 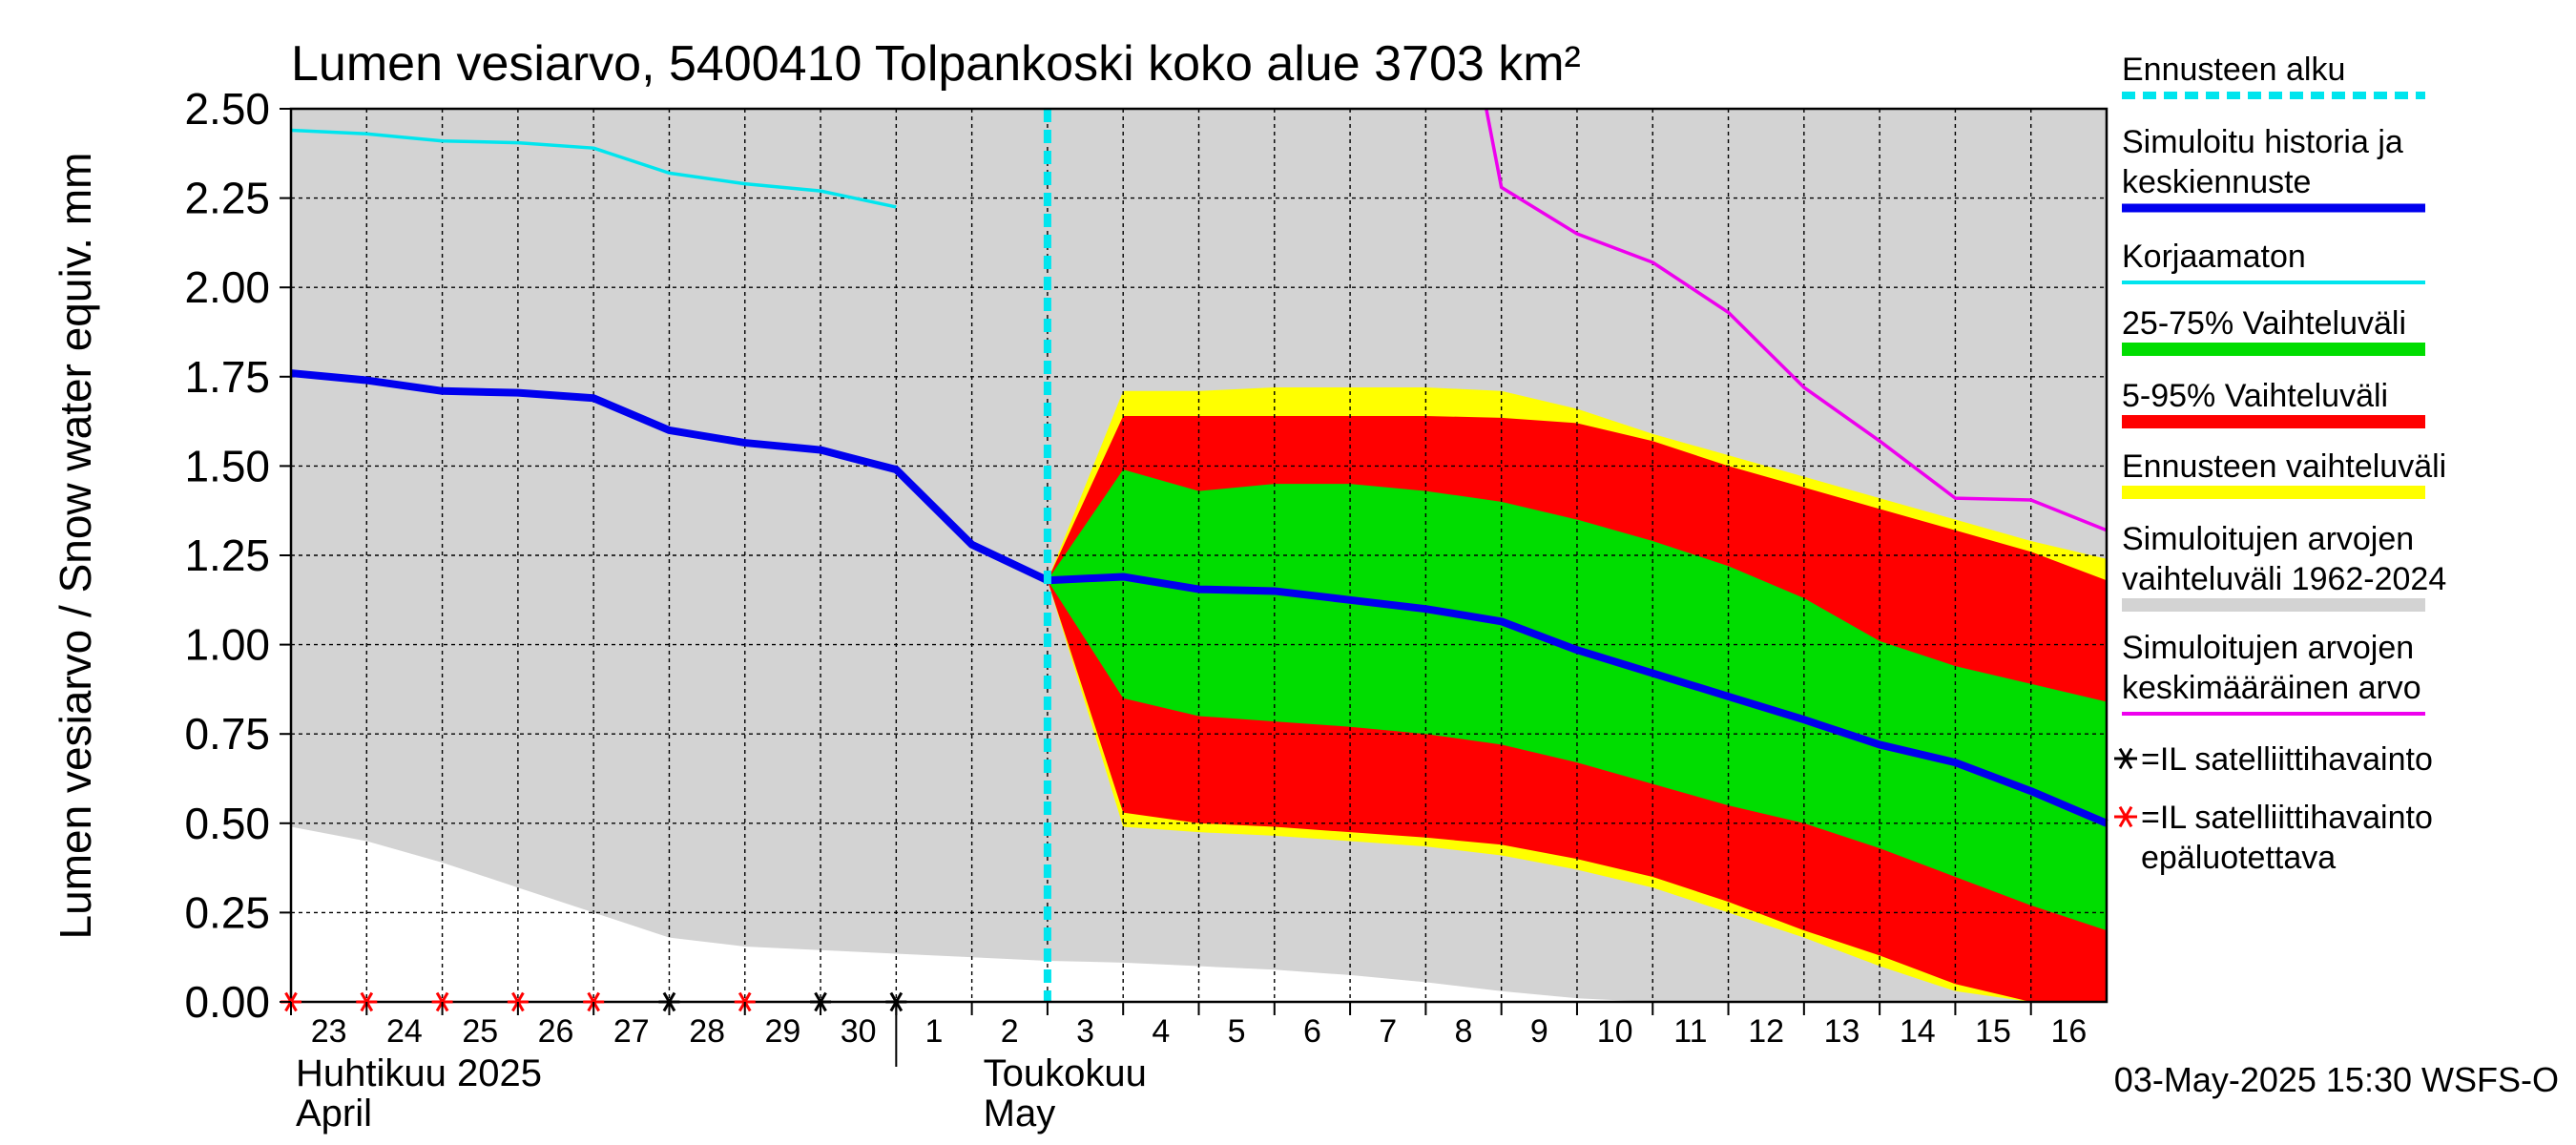 What do you see at coordinates (227, 1002) in the screenshot?
I see `y-tick-label: 0.00` at bounding box center [227, 1002].